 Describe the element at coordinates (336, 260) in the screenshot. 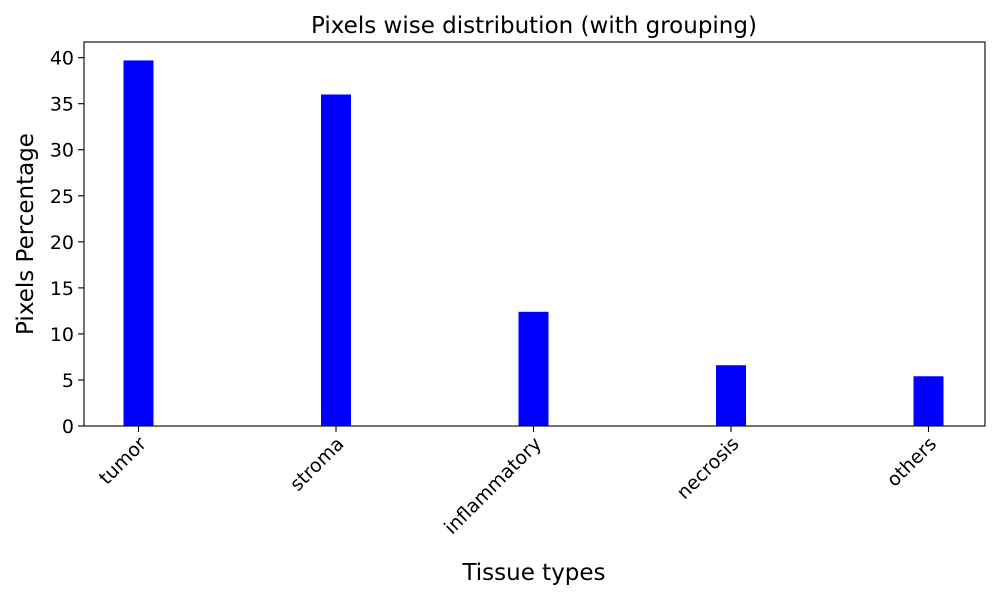

I see `bar-stroma` at that location.